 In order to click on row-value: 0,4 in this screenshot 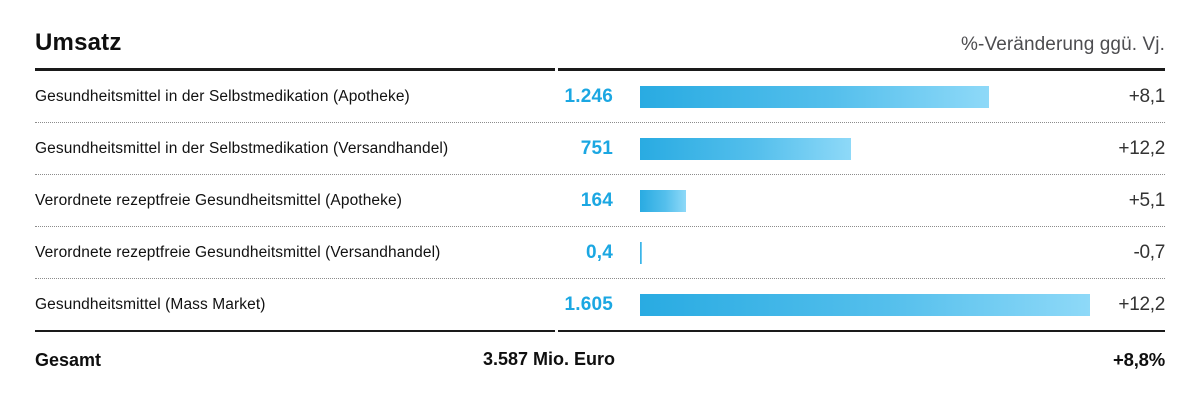, I will do `click(599, 252)`.